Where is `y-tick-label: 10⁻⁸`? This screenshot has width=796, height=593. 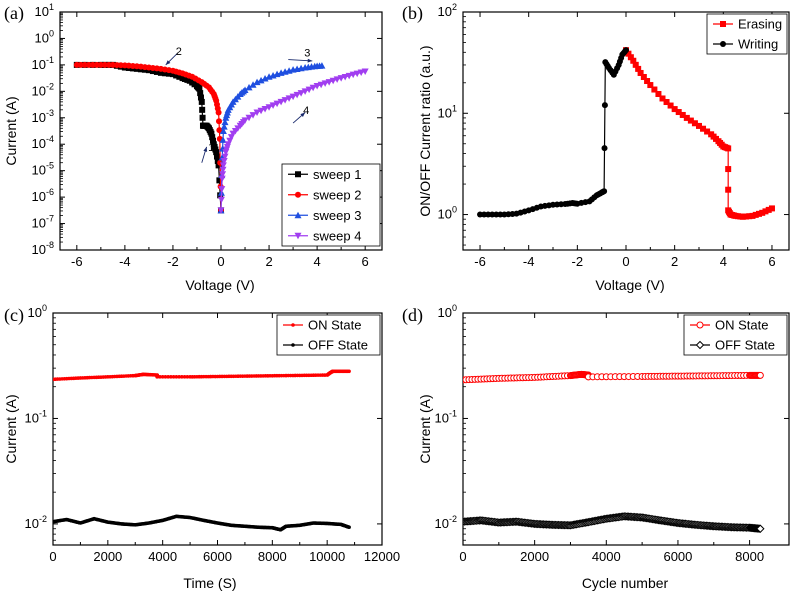
y-tick-label: 10⁻⁸ is located at coordinates (43, 248).